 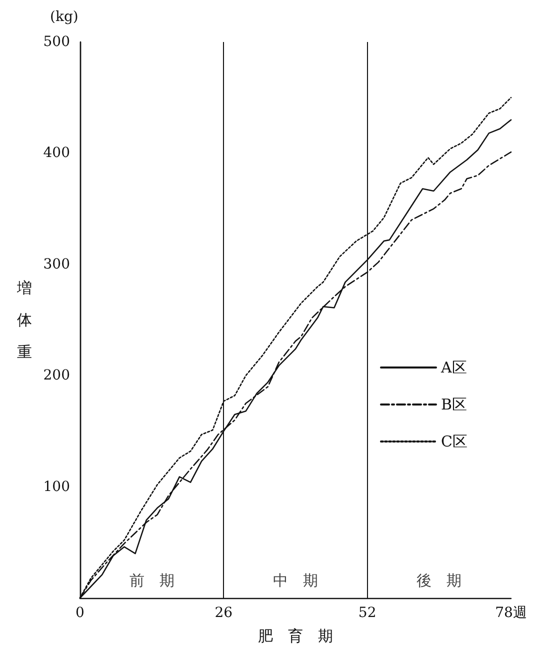 I want to click on x-tick-label: 0, so click(x=80, y=613).